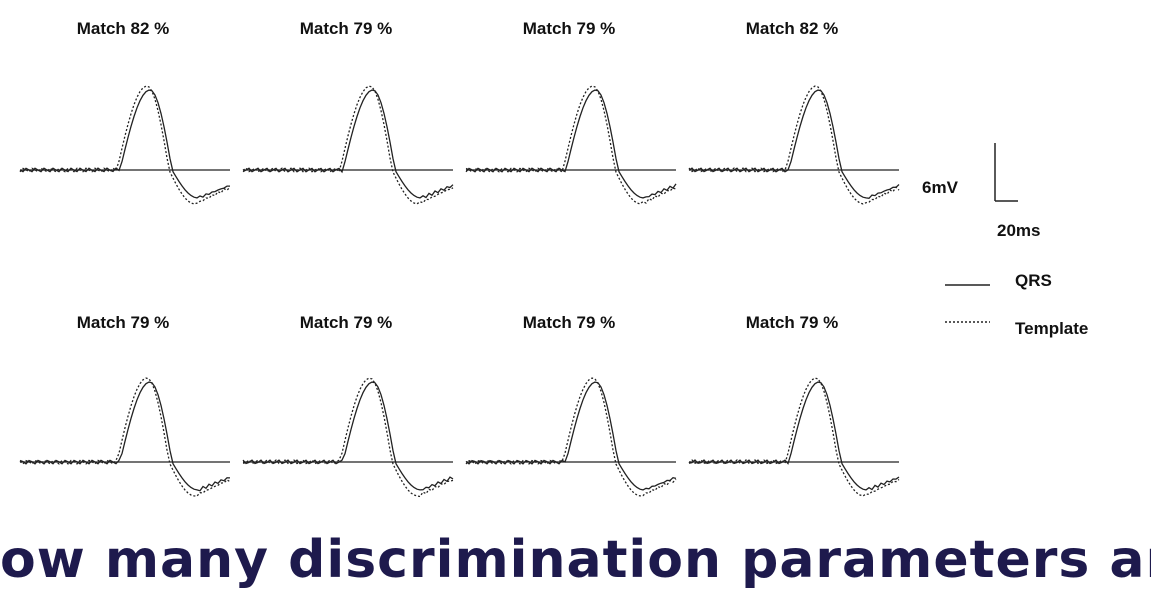 The image size is (1151, 612). What do you see at coordinates (575, 560) in the screenshot?
I see `footer-heading: ow many discrimination parameters ar` at bounding box center [575, 560].